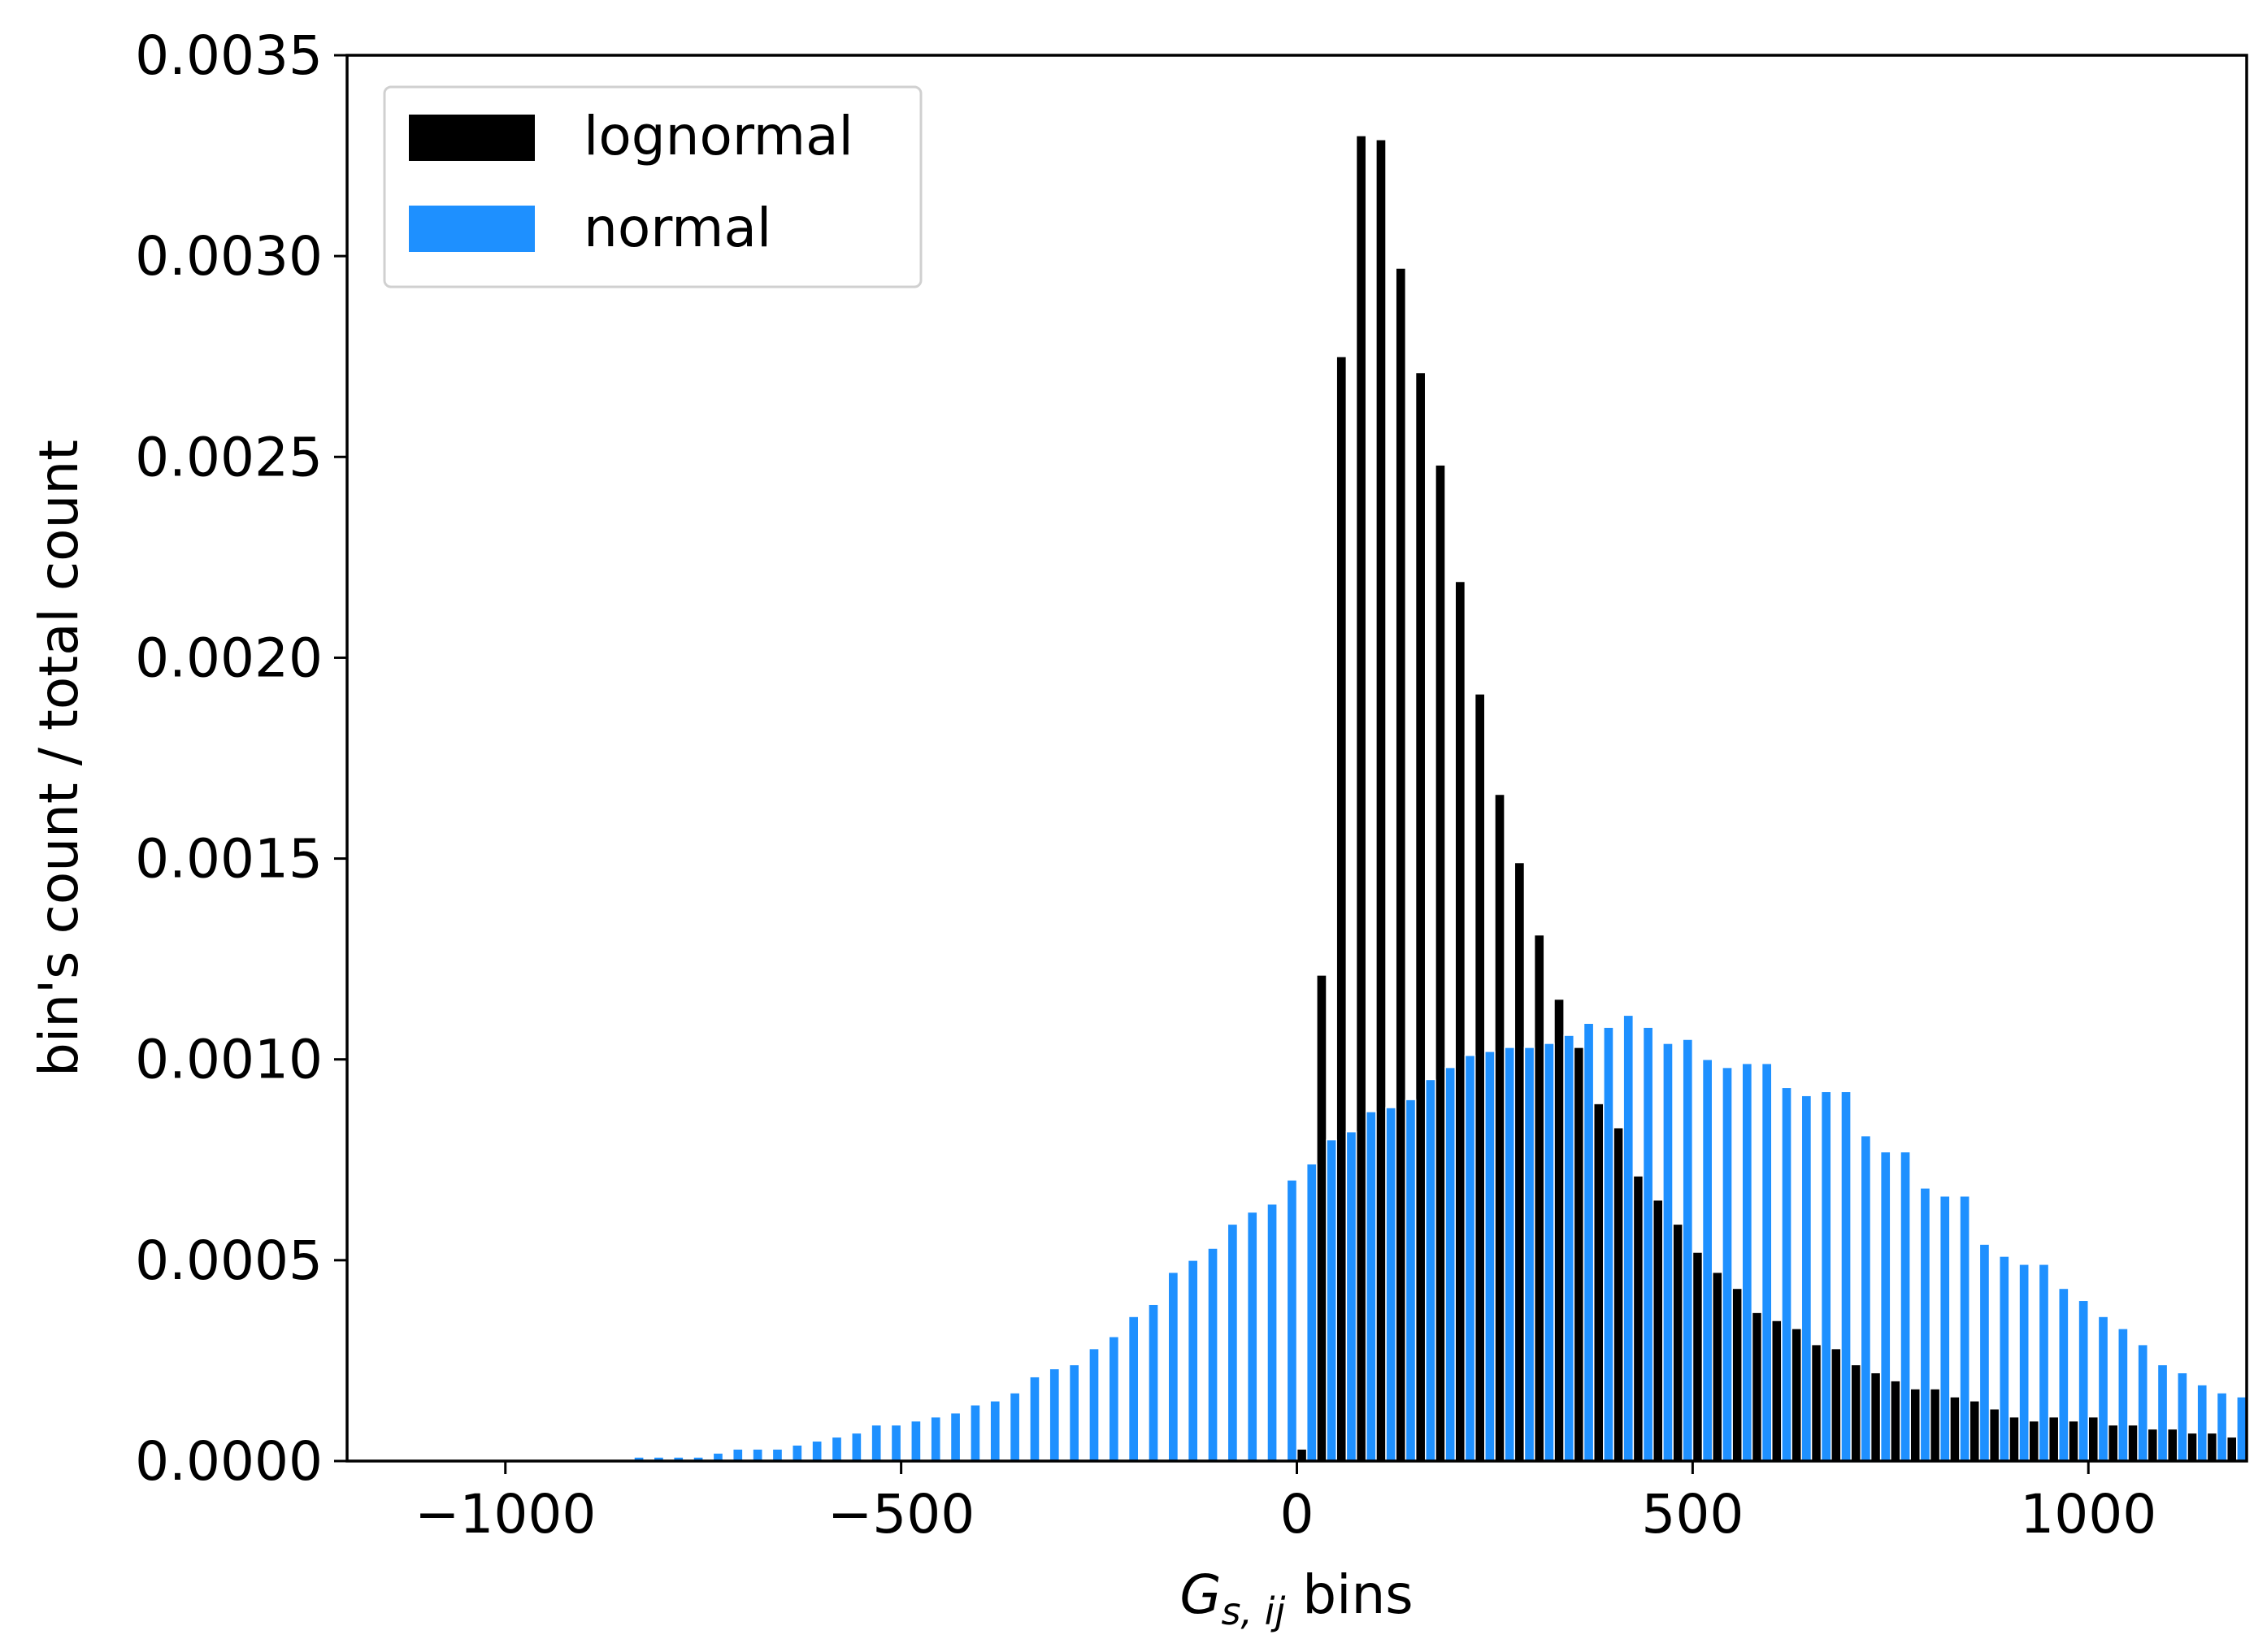  I want to click on y-tick-label: 0.0000, so click(229, 1462).